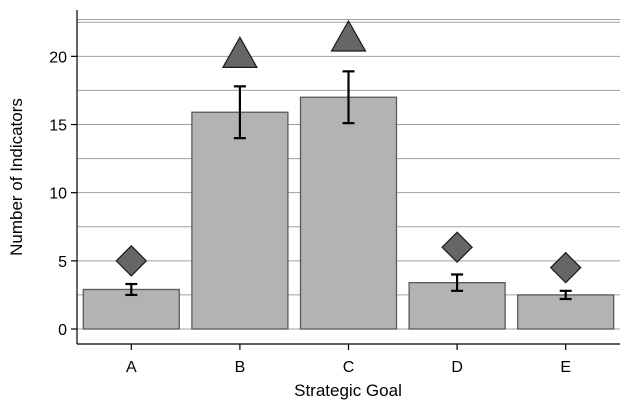 Image resolution: width=630 pixels, height=406 pixels. What do you see at coordinates (240, 220) in the screenshot?
I see `bar-B` at bounding box center [240, 220].